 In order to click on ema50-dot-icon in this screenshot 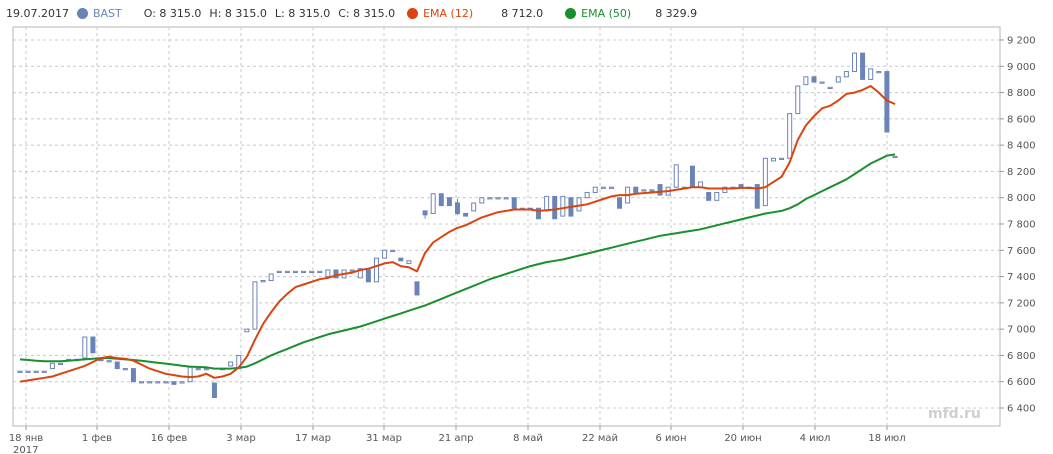, I will do `click(571, 13)`.